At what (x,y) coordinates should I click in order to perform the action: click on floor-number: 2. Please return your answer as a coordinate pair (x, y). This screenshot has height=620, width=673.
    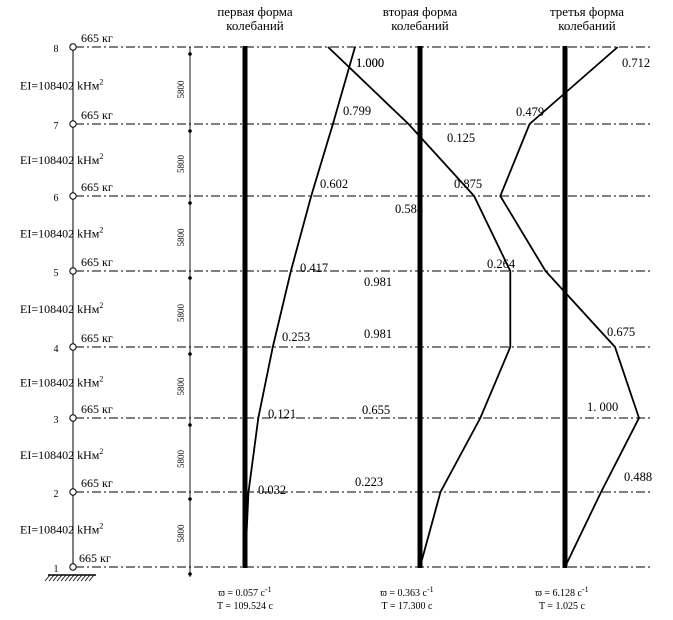
    Looking at the image, I should click on (56, 494).